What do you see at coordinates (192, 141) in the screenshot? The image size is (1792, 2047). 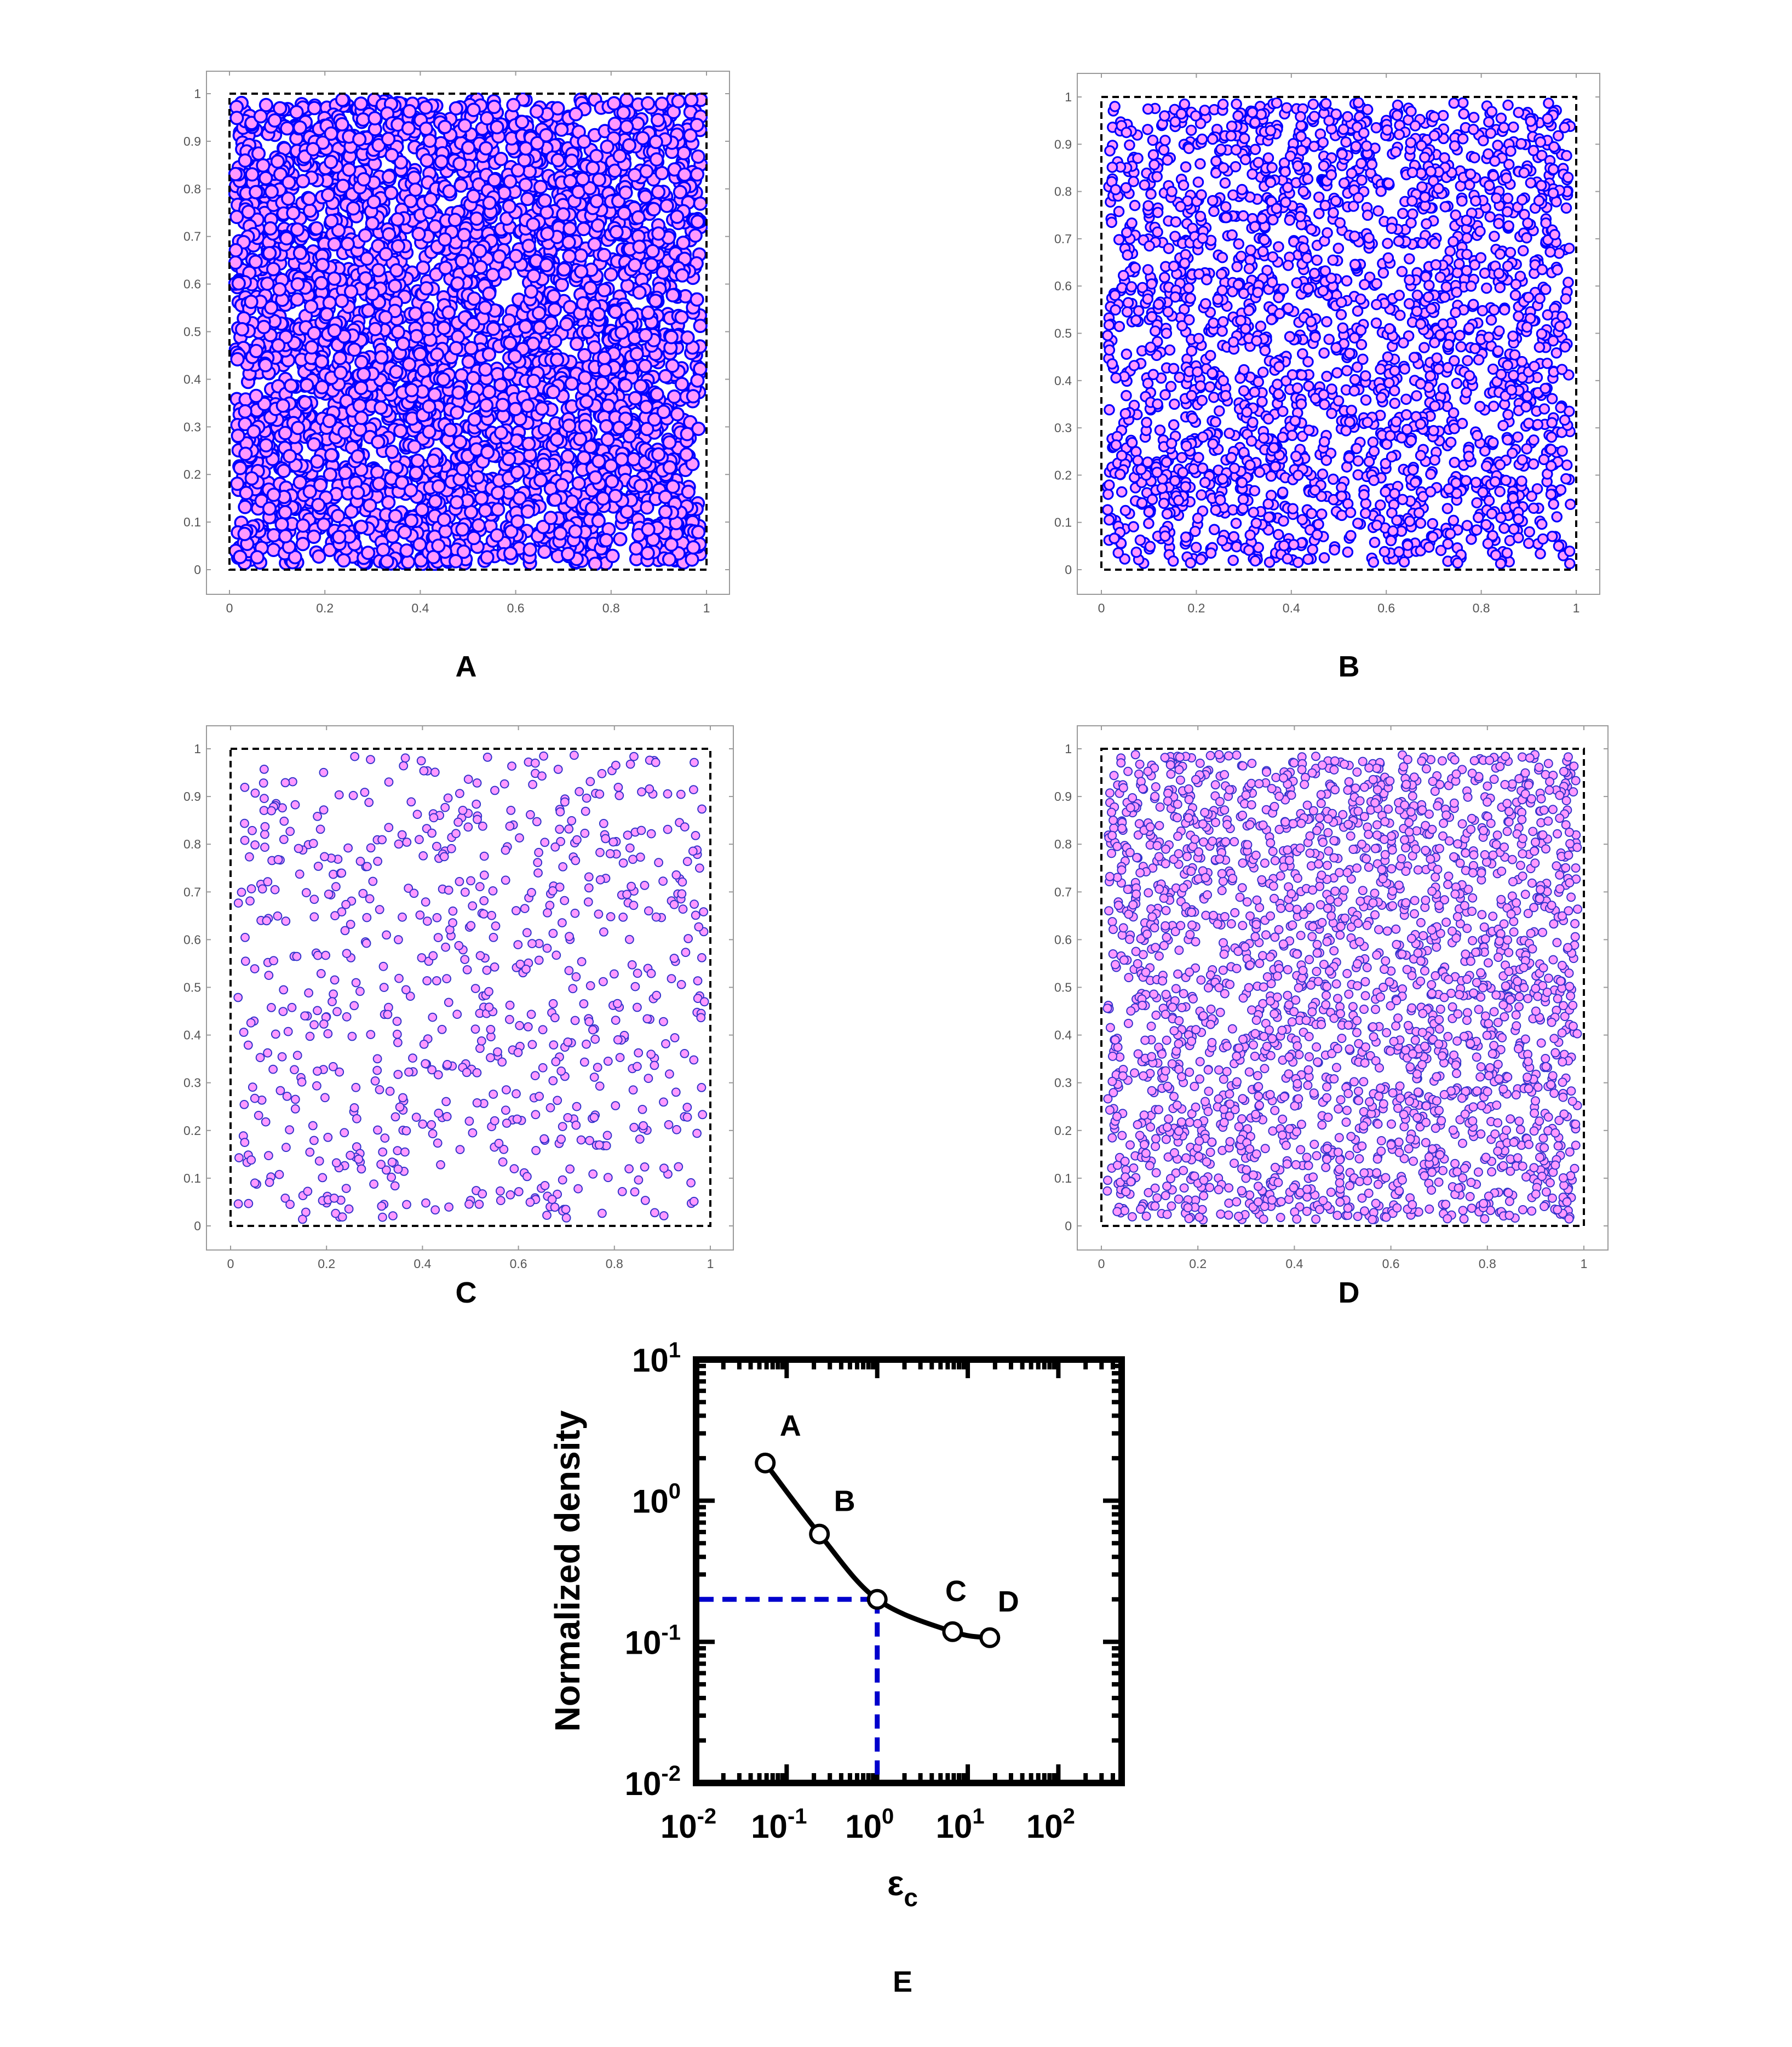 I see `y-tick-label: 0.9` at bounding box center [192, 141].